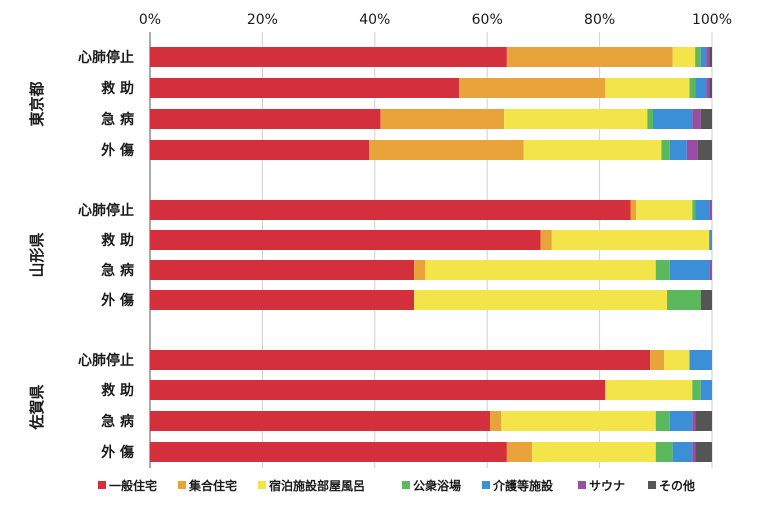 The image size is (758, 507). Describe the element at coordinates (37, 407) in the screenshot. I see `group-label: 佐賀県` at that location.